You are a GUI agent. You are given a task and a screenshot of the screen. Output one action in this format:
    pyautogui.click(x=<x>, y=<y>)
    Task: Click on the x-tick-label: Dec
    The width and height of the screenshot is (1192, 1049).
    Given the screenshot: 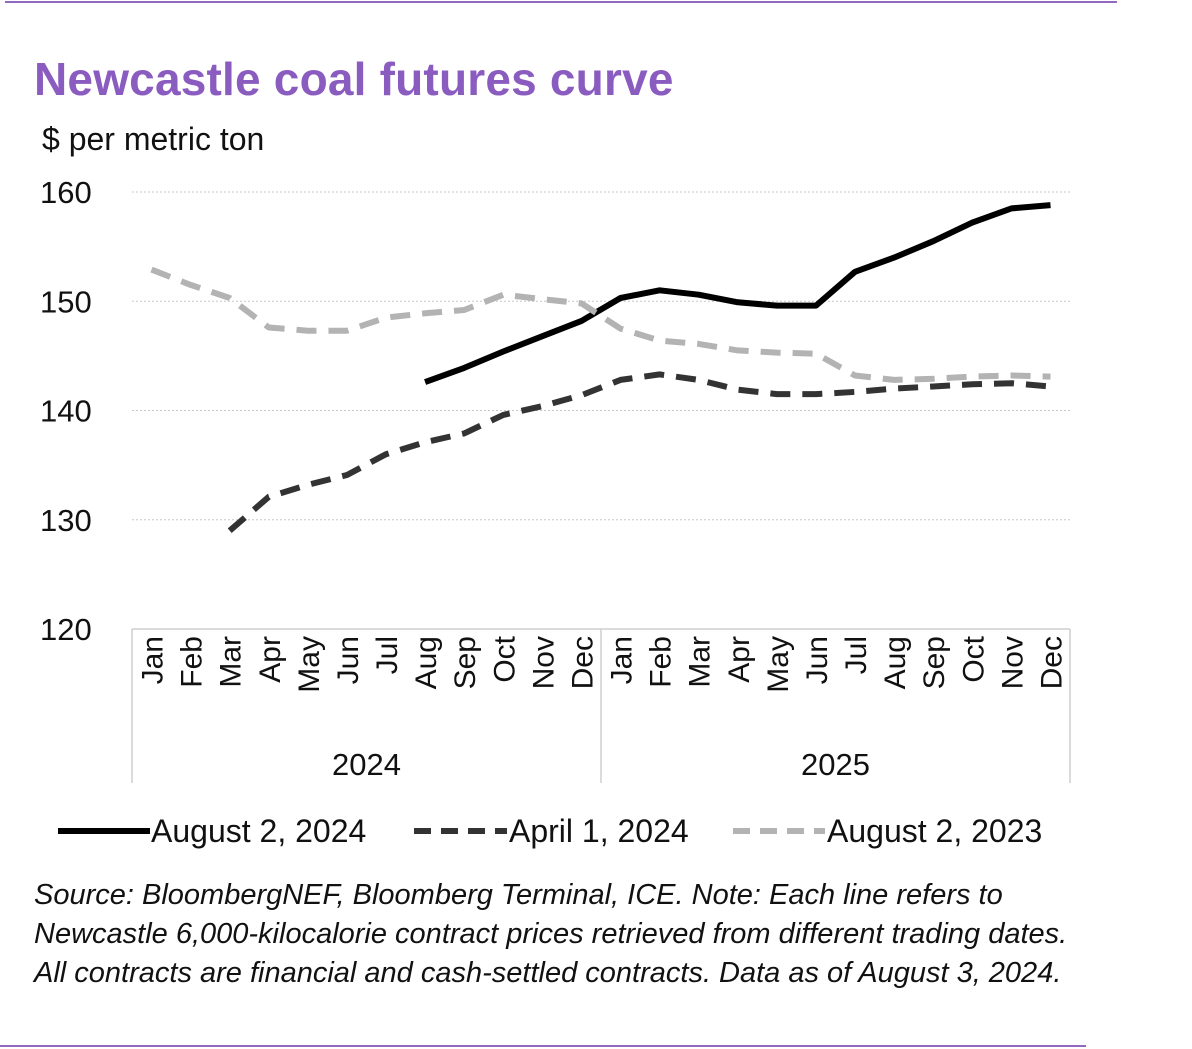 What is the action you would take?
    pyautogui.click(x=1051, y=662)
    